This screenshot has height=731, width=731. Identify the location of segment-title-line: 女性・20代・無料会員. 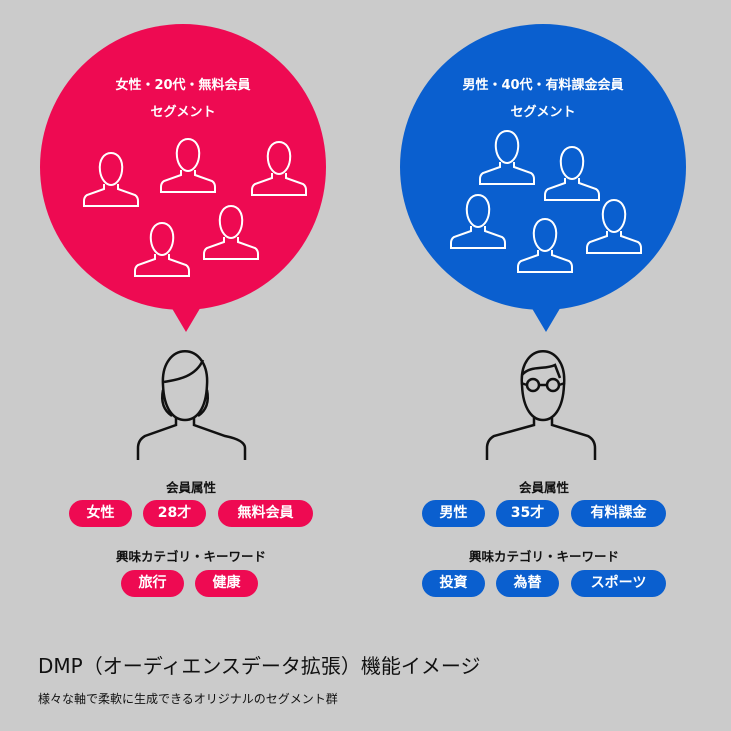
(183, 85).